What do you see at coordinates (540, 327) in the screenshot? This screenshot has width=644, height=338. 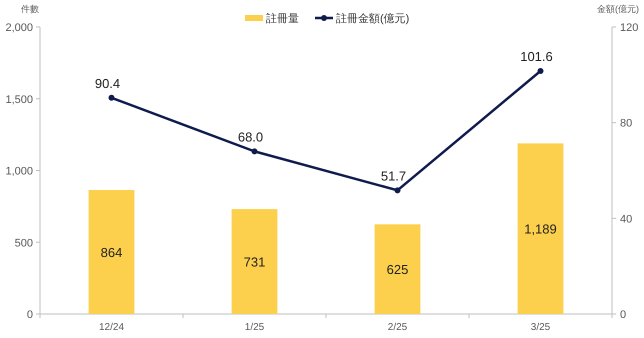 I see `x-tick-label: 3/25` at bounding box center [540, 327].